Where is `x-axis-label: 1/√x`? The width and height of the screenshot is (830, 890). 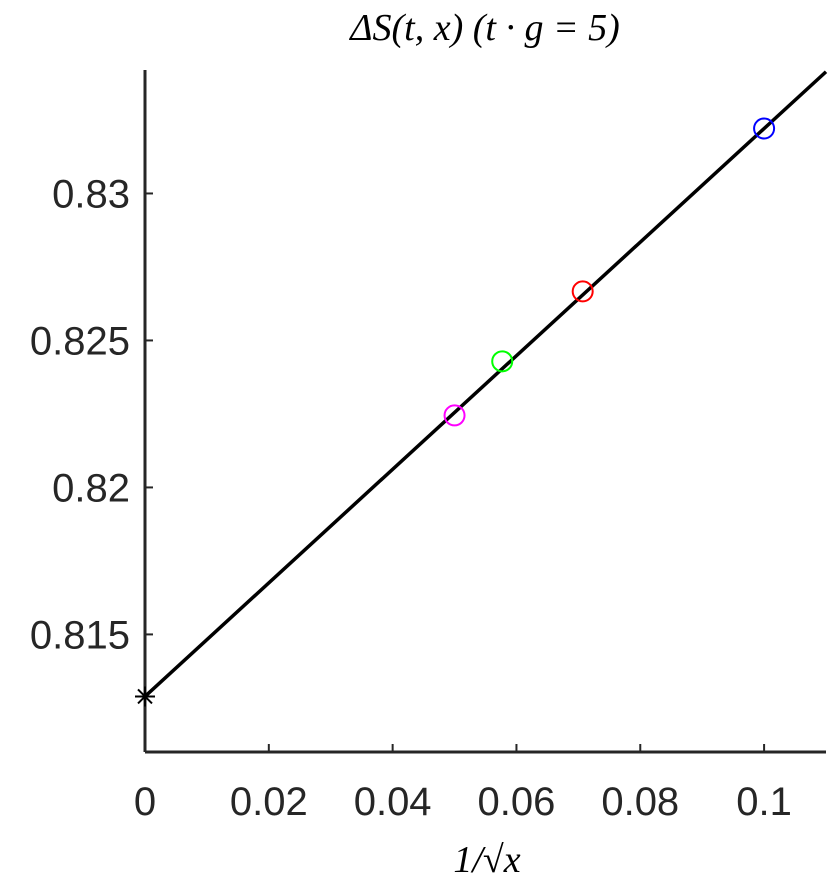
x-axis-label: 1/√x is located at coordinates (486, 860).